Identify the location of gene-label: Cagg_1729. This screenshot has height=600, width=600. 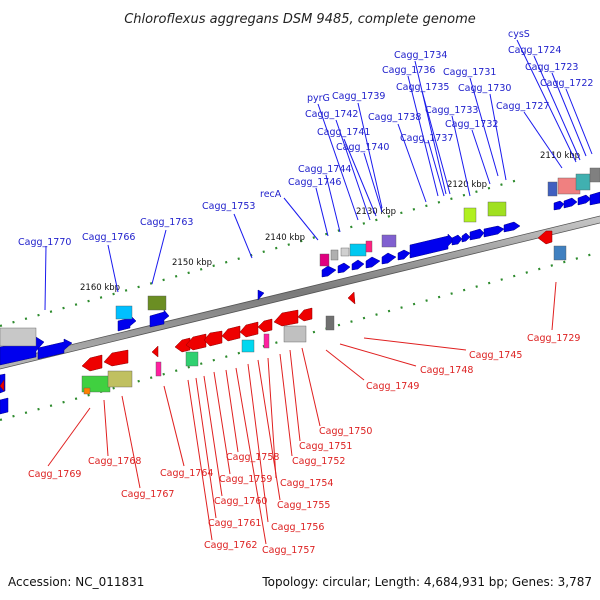
(553, 338).